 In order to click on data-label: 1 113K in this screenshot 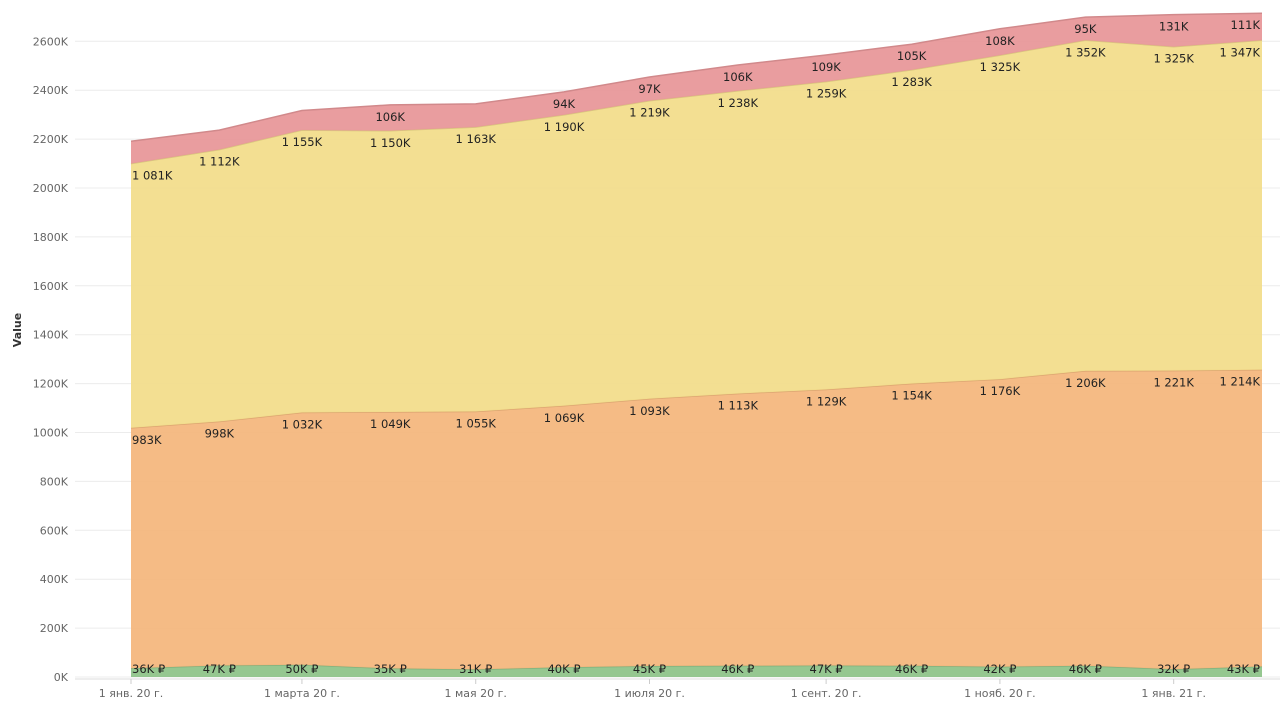, I will do `click(738, 406)`.